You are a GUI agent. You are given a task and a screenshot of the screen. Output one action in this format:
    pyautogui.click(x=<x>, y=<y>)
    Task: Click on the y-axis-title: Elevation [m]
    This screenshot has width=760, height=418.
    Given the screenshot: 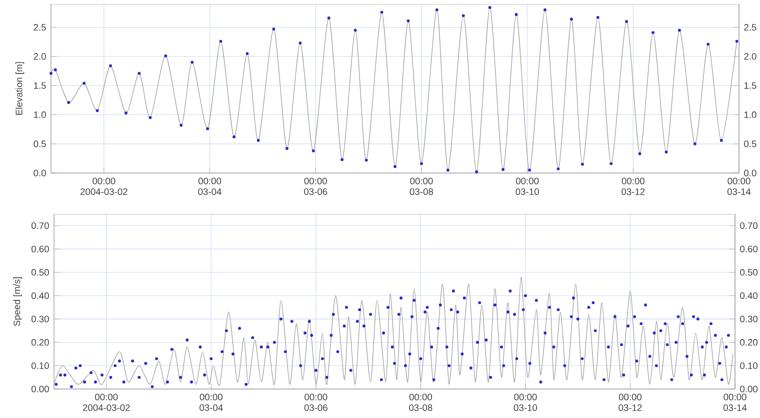 What is the action you would take?
    pyautogui.click(x=19, y=88)
    